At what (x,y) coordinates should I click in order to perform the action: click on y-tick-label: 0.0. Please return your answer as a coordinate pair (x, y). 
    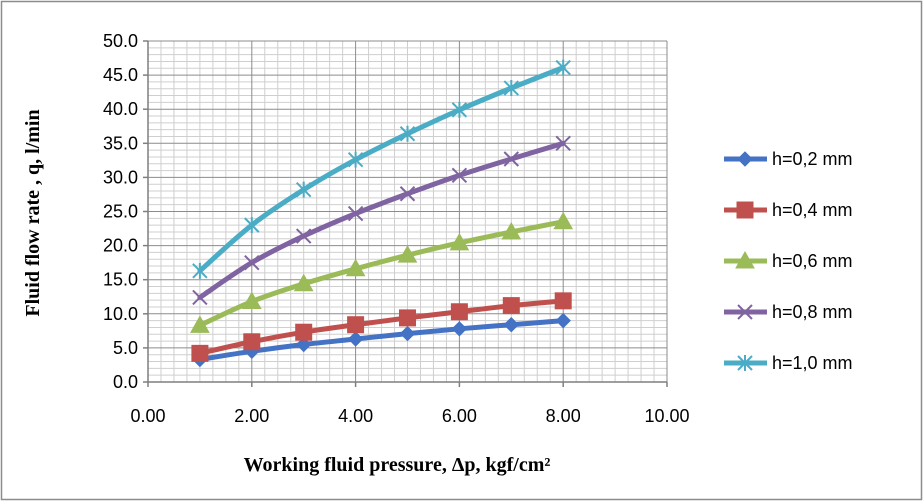
    Looking at the image, I should click on (125, 382).